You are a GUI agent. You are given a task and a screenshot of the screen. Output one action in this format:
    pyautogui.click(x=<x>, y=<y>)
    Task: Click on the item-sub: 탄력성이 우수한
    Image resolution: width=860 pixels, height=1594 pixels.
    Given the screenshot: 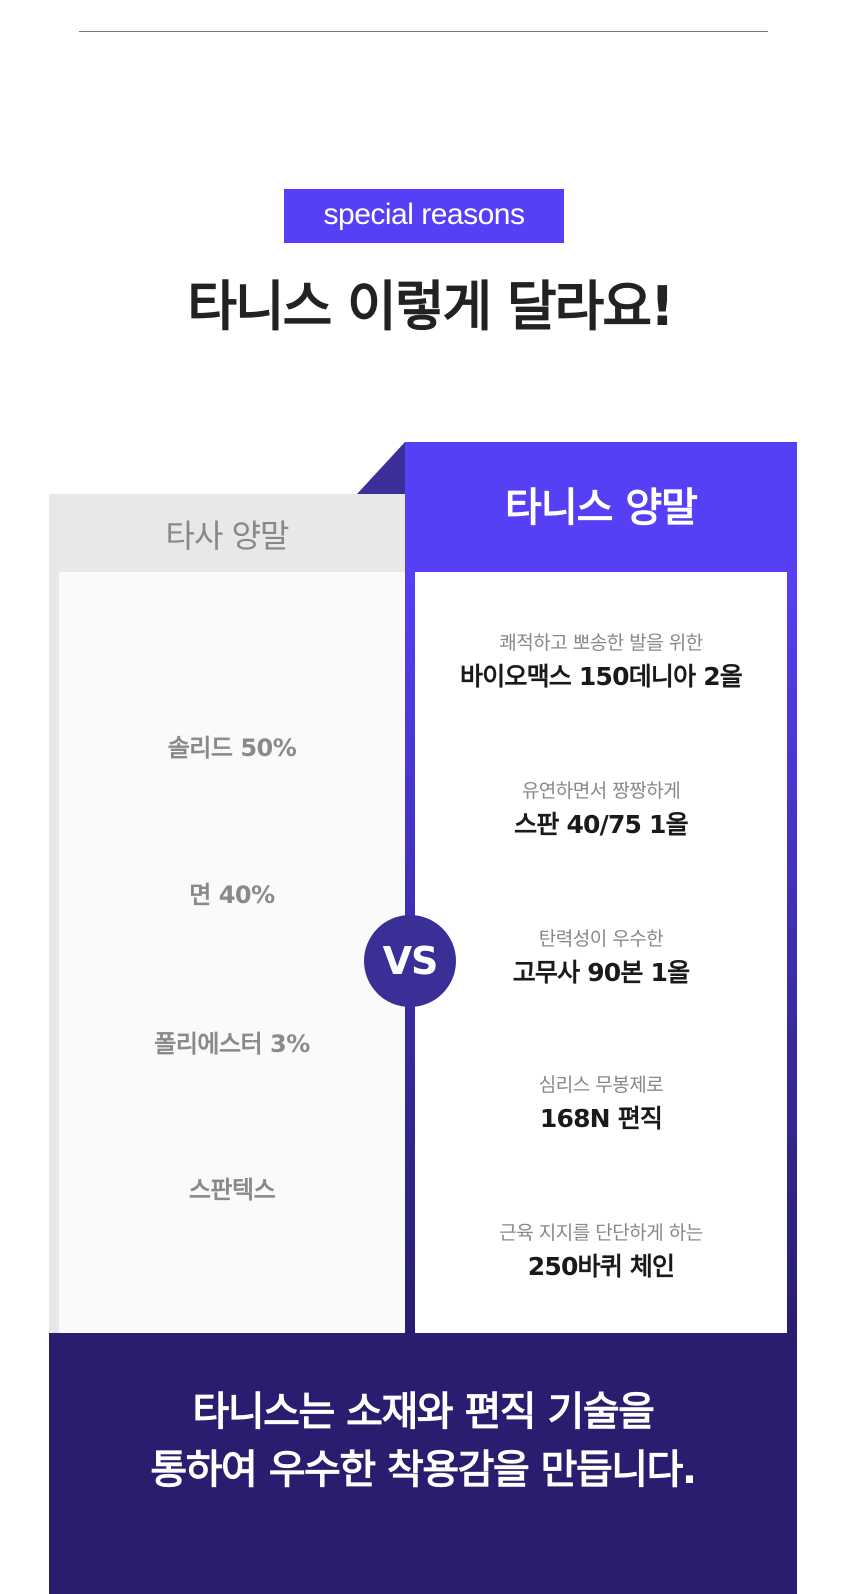 What is the action you would take?
    pyautogui.click(x=601, y=939)
    